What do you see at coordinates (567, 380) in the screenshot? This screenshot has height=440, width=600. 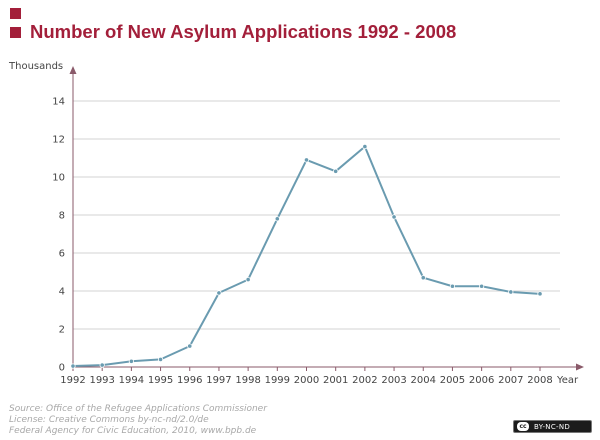 I see `x-axis-label: Year` at bounding box center [567, 380].